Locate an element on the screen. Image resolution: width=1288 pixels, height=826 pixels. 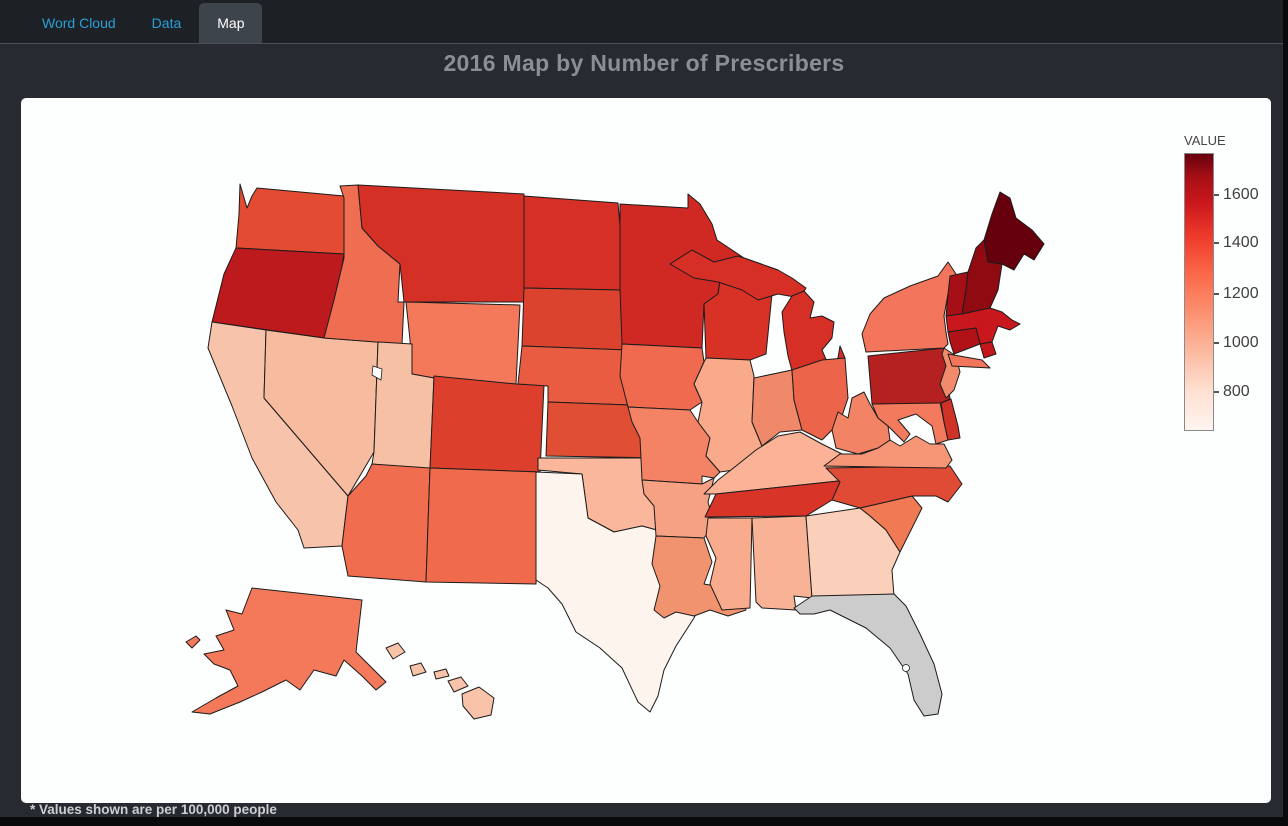
state-new-york-long-island is located at coordinates (969, 361).